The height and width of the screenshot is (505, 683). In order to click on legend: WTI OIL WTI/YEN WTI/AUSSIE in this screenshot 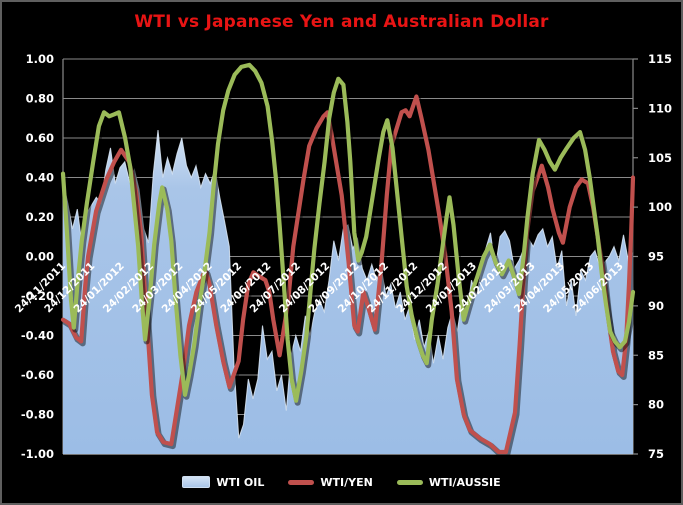, I will do `click(341, 482)`.